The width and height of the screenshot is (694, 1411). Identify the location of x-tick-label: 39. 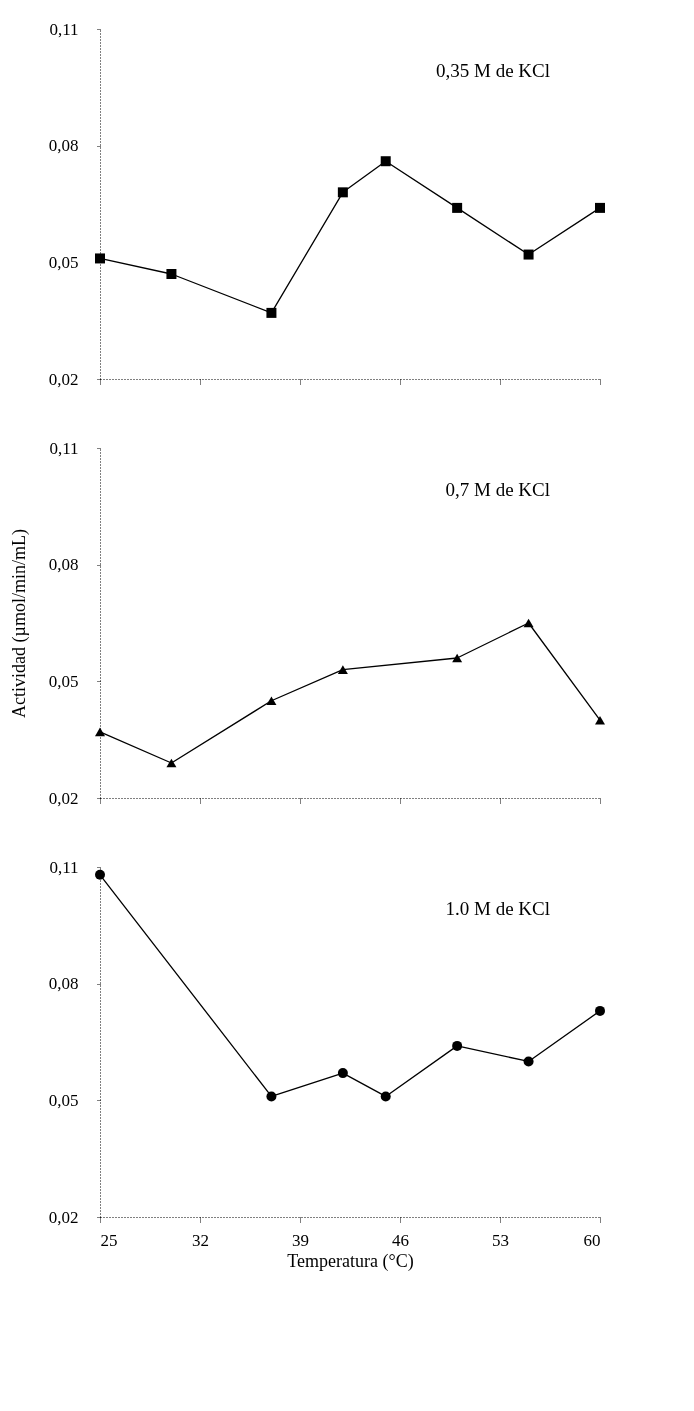
(300, 1240).